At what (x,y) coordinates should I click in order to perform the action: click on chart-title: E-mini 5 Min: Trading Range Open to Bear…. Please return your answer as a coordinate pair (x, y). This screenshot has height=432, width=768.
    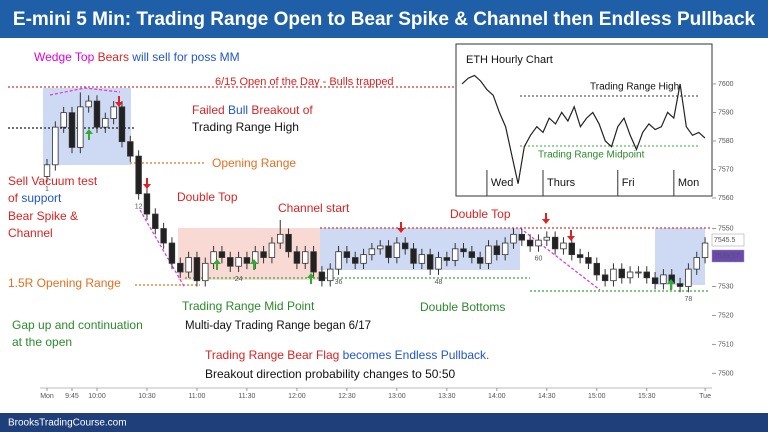
    Looking at the image, I should click on (384, 19).